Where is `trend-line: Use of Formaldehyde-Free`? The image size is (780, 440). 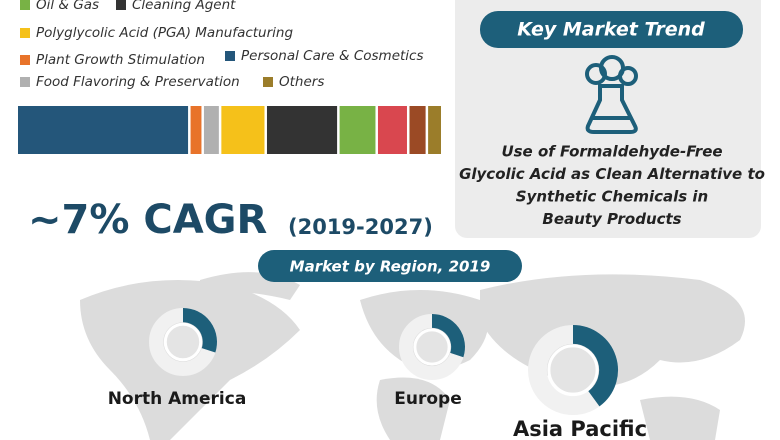 trend-line: Use of Formaldehyde-Free is located at coordinates (611, 152).